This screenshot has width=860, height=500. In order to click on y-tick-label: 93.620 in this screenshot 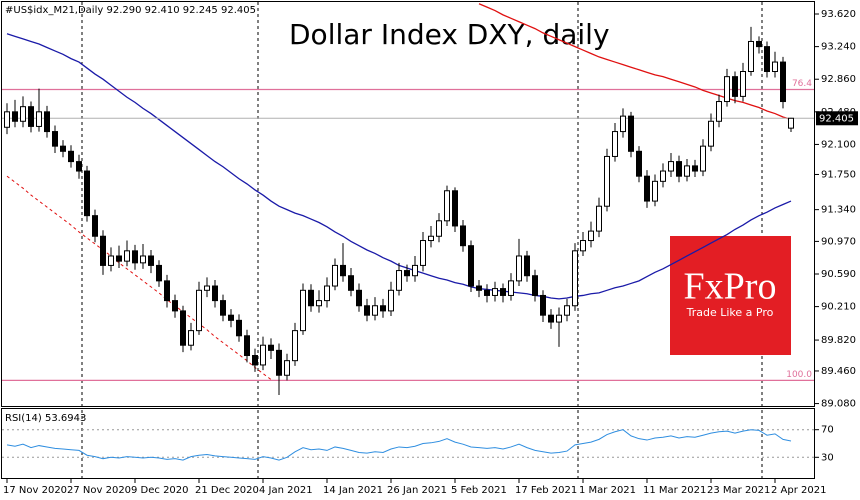, I will do `click(838, 14)`.